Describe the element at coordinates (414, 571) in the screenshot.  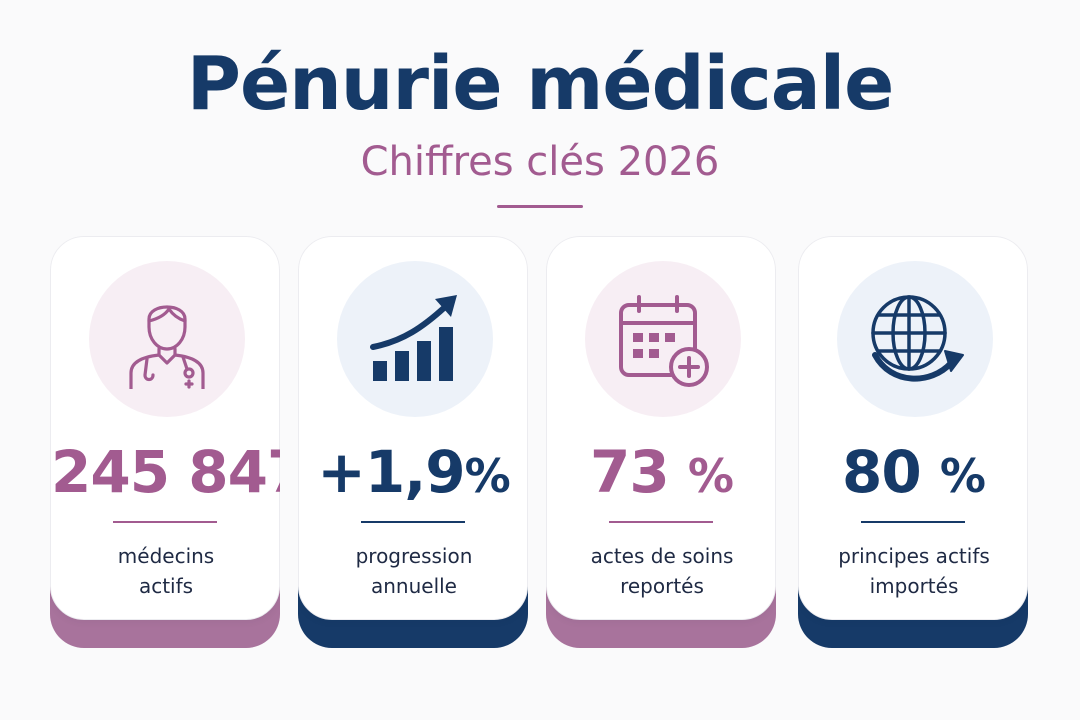
I see `stat-label: progression annuelle` at that location.